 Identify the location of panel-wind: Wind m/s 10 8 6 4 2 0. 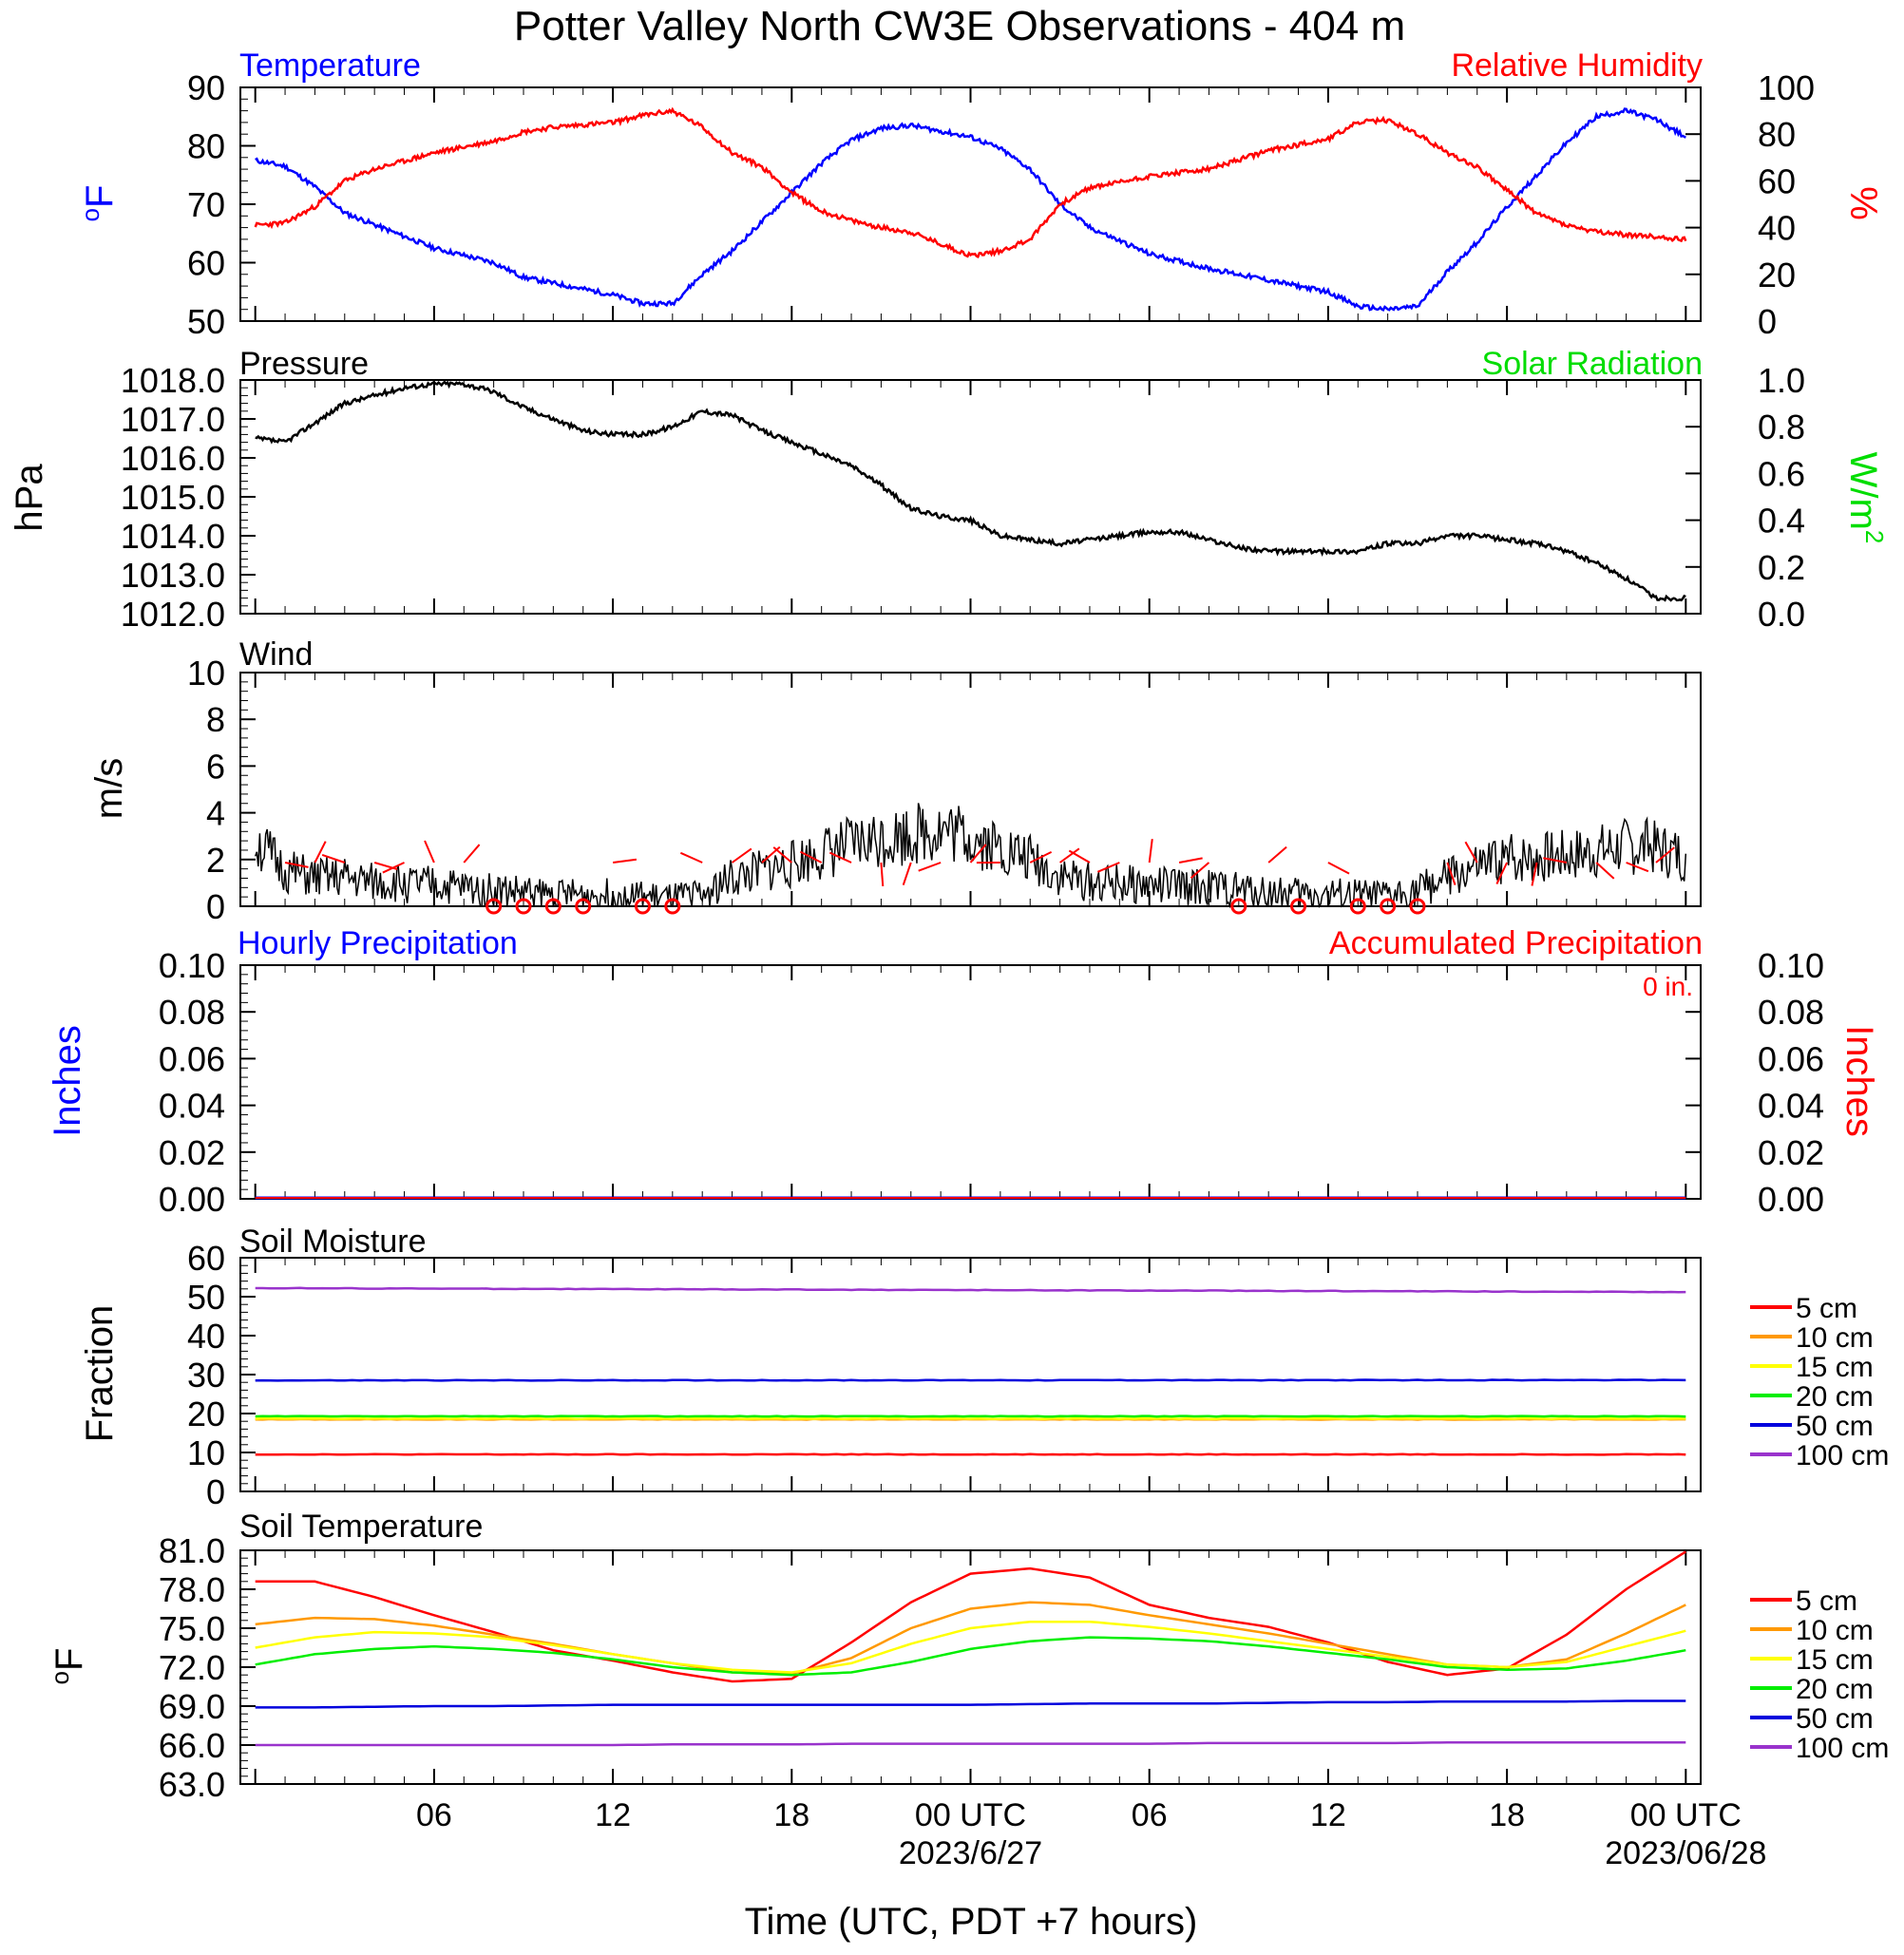
(895, 781).